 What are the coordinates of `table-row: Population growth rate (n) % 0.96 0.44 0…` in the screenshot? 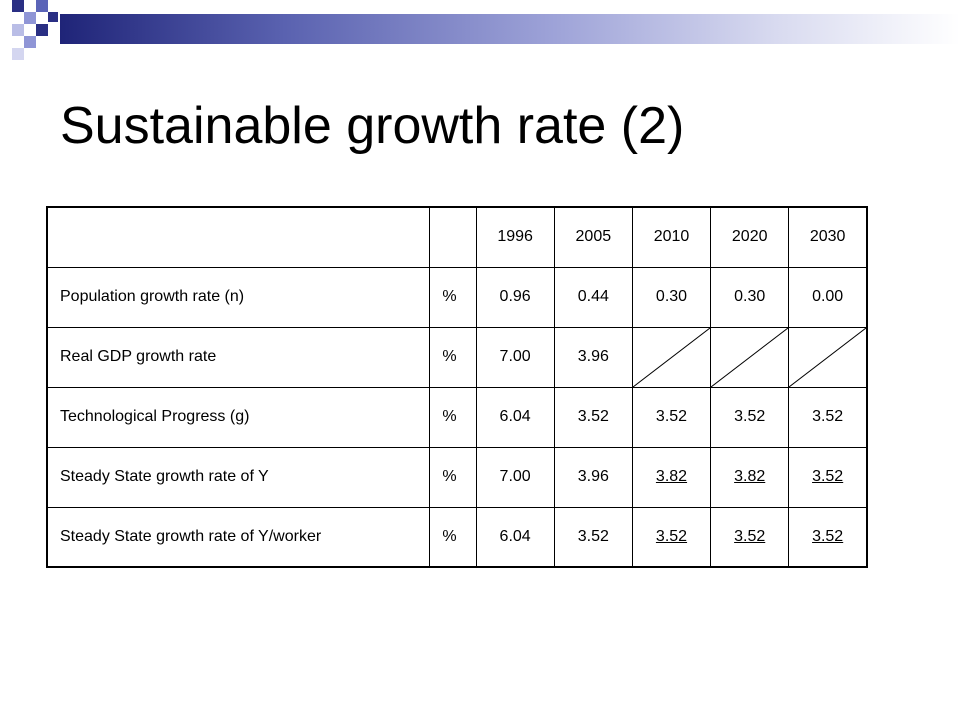 It's located at (457, 297).